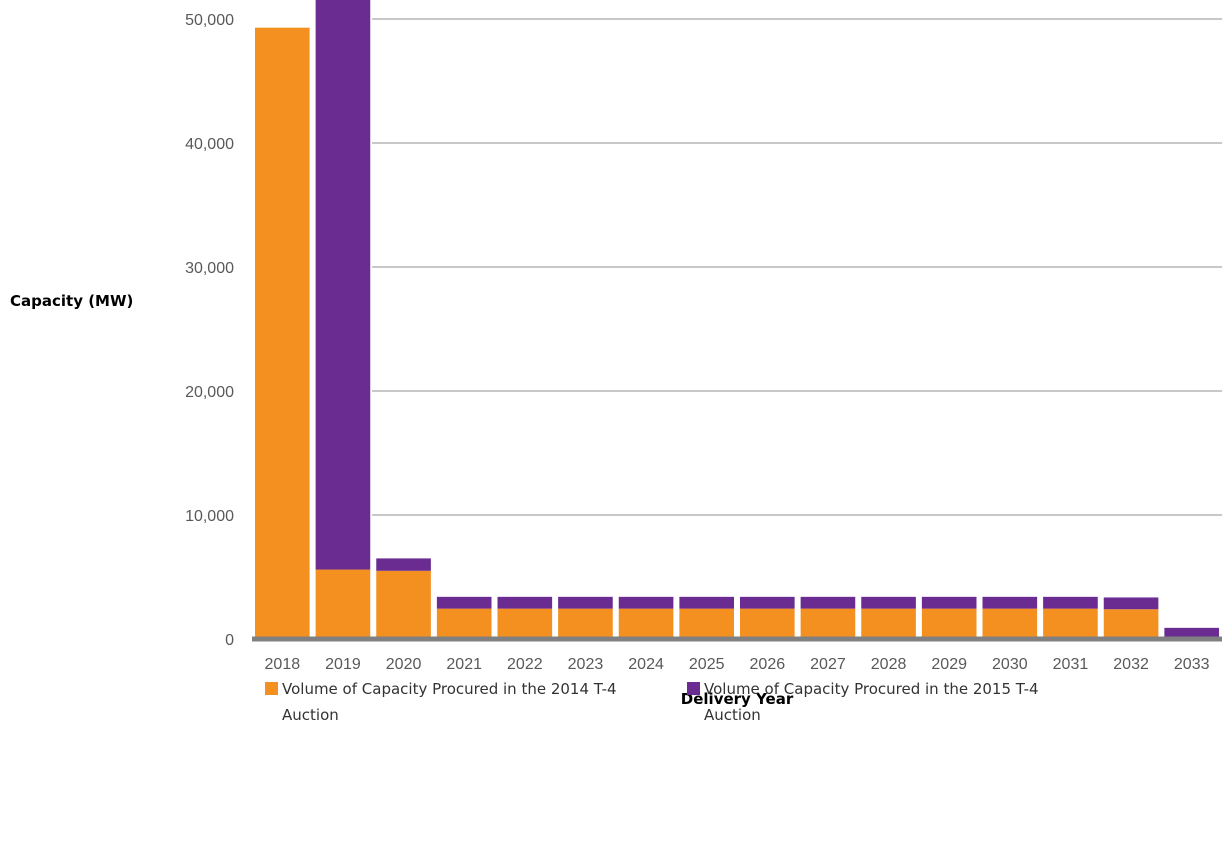 This screenshot has height=843, width=1222. I want to click on y-tick-label: 30,000, so click(209, 268).